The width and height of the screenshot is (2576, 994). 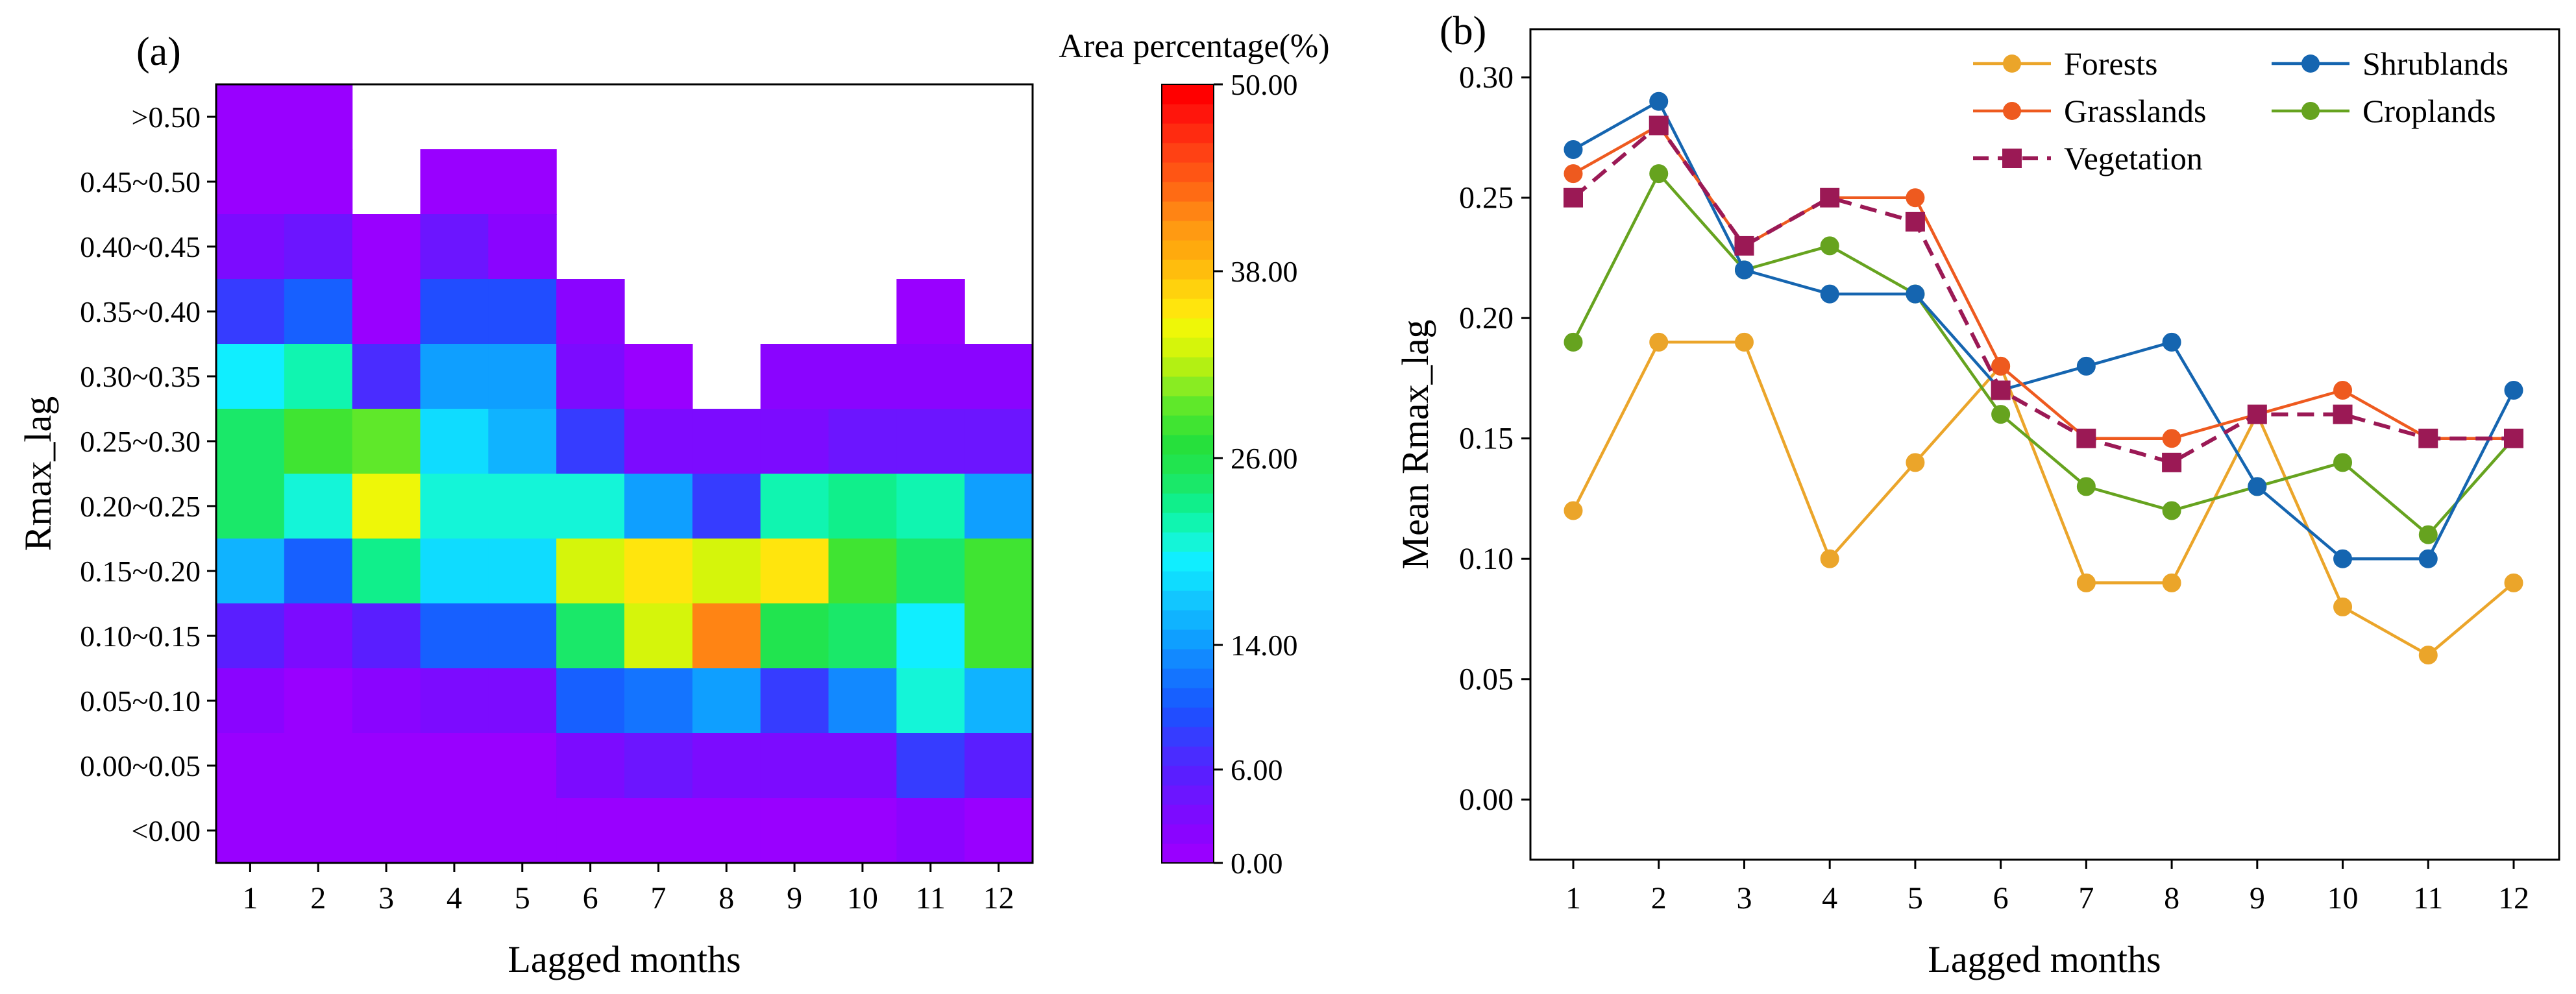 What do you see at coordinates (1573, 174) in the screenshot?
I see `data-point-grasslands` at bounding box center [1573, 174].